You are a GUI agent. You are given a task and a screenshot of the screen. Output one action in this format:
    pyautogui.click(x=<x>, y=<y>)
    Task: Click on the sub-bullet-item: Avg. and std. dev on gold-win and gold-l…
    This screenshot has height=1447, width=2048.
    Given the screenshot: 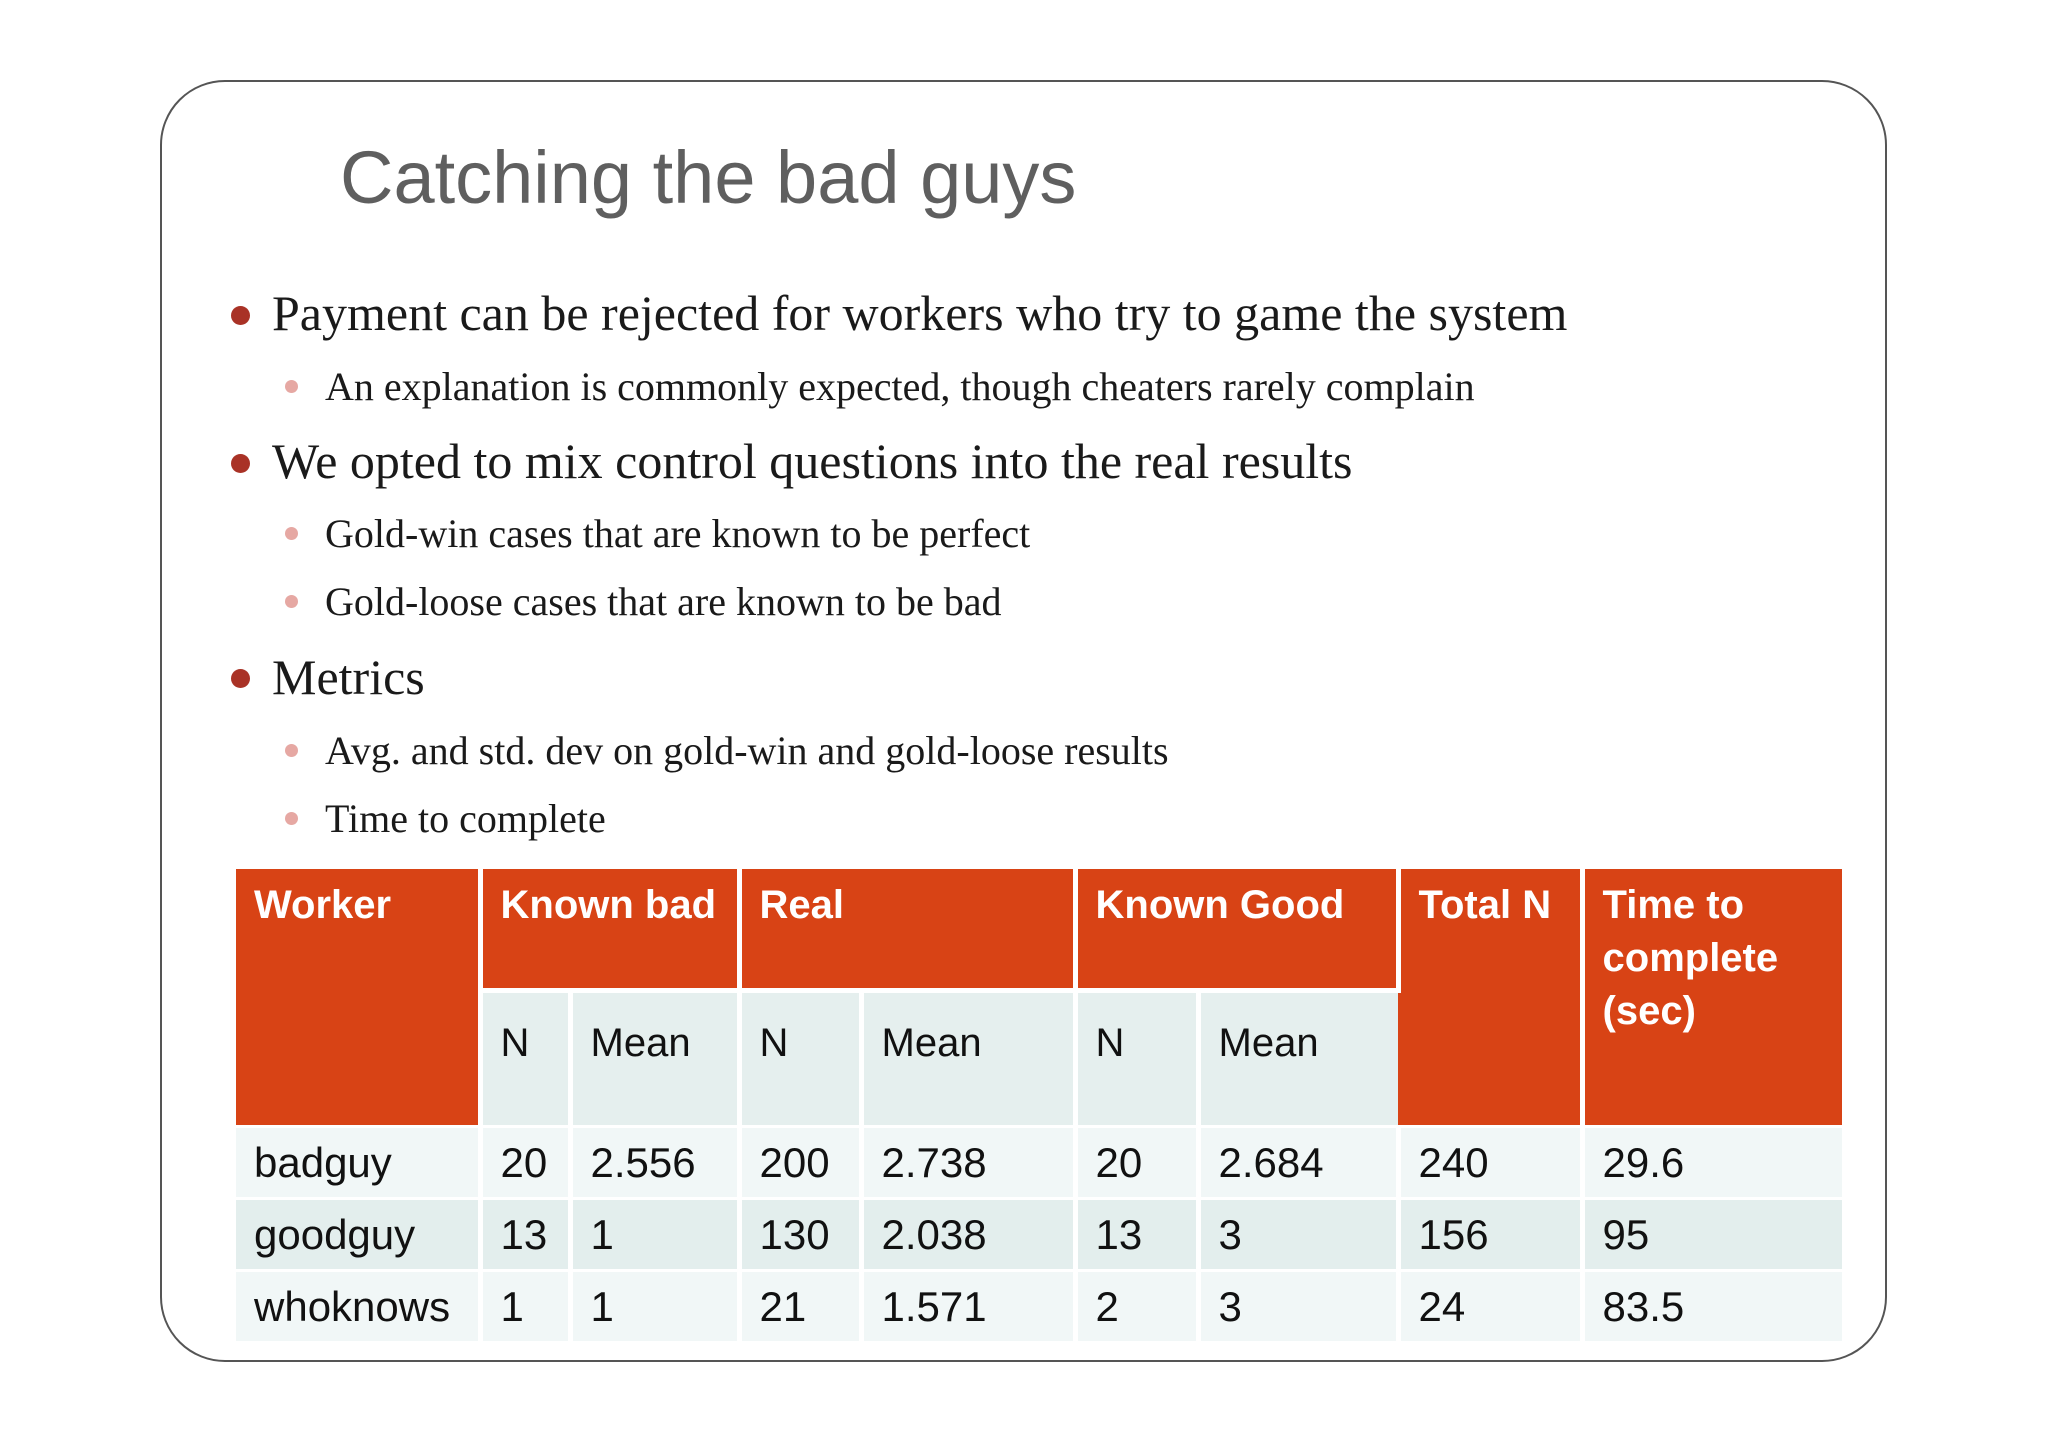 What is the action you would take?
    pyautogui.click(x=747, y=750)
    